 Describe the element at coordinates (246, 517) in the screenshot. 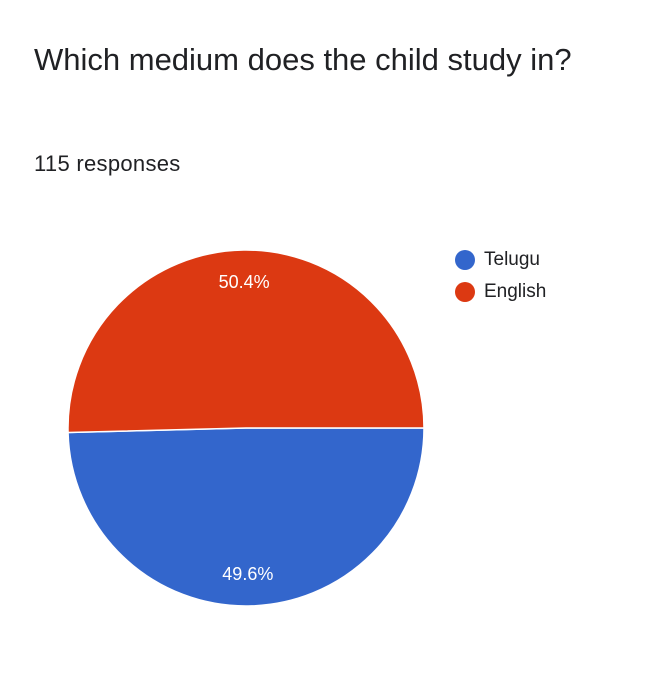

I see `pie-slice-telugu` at that location.